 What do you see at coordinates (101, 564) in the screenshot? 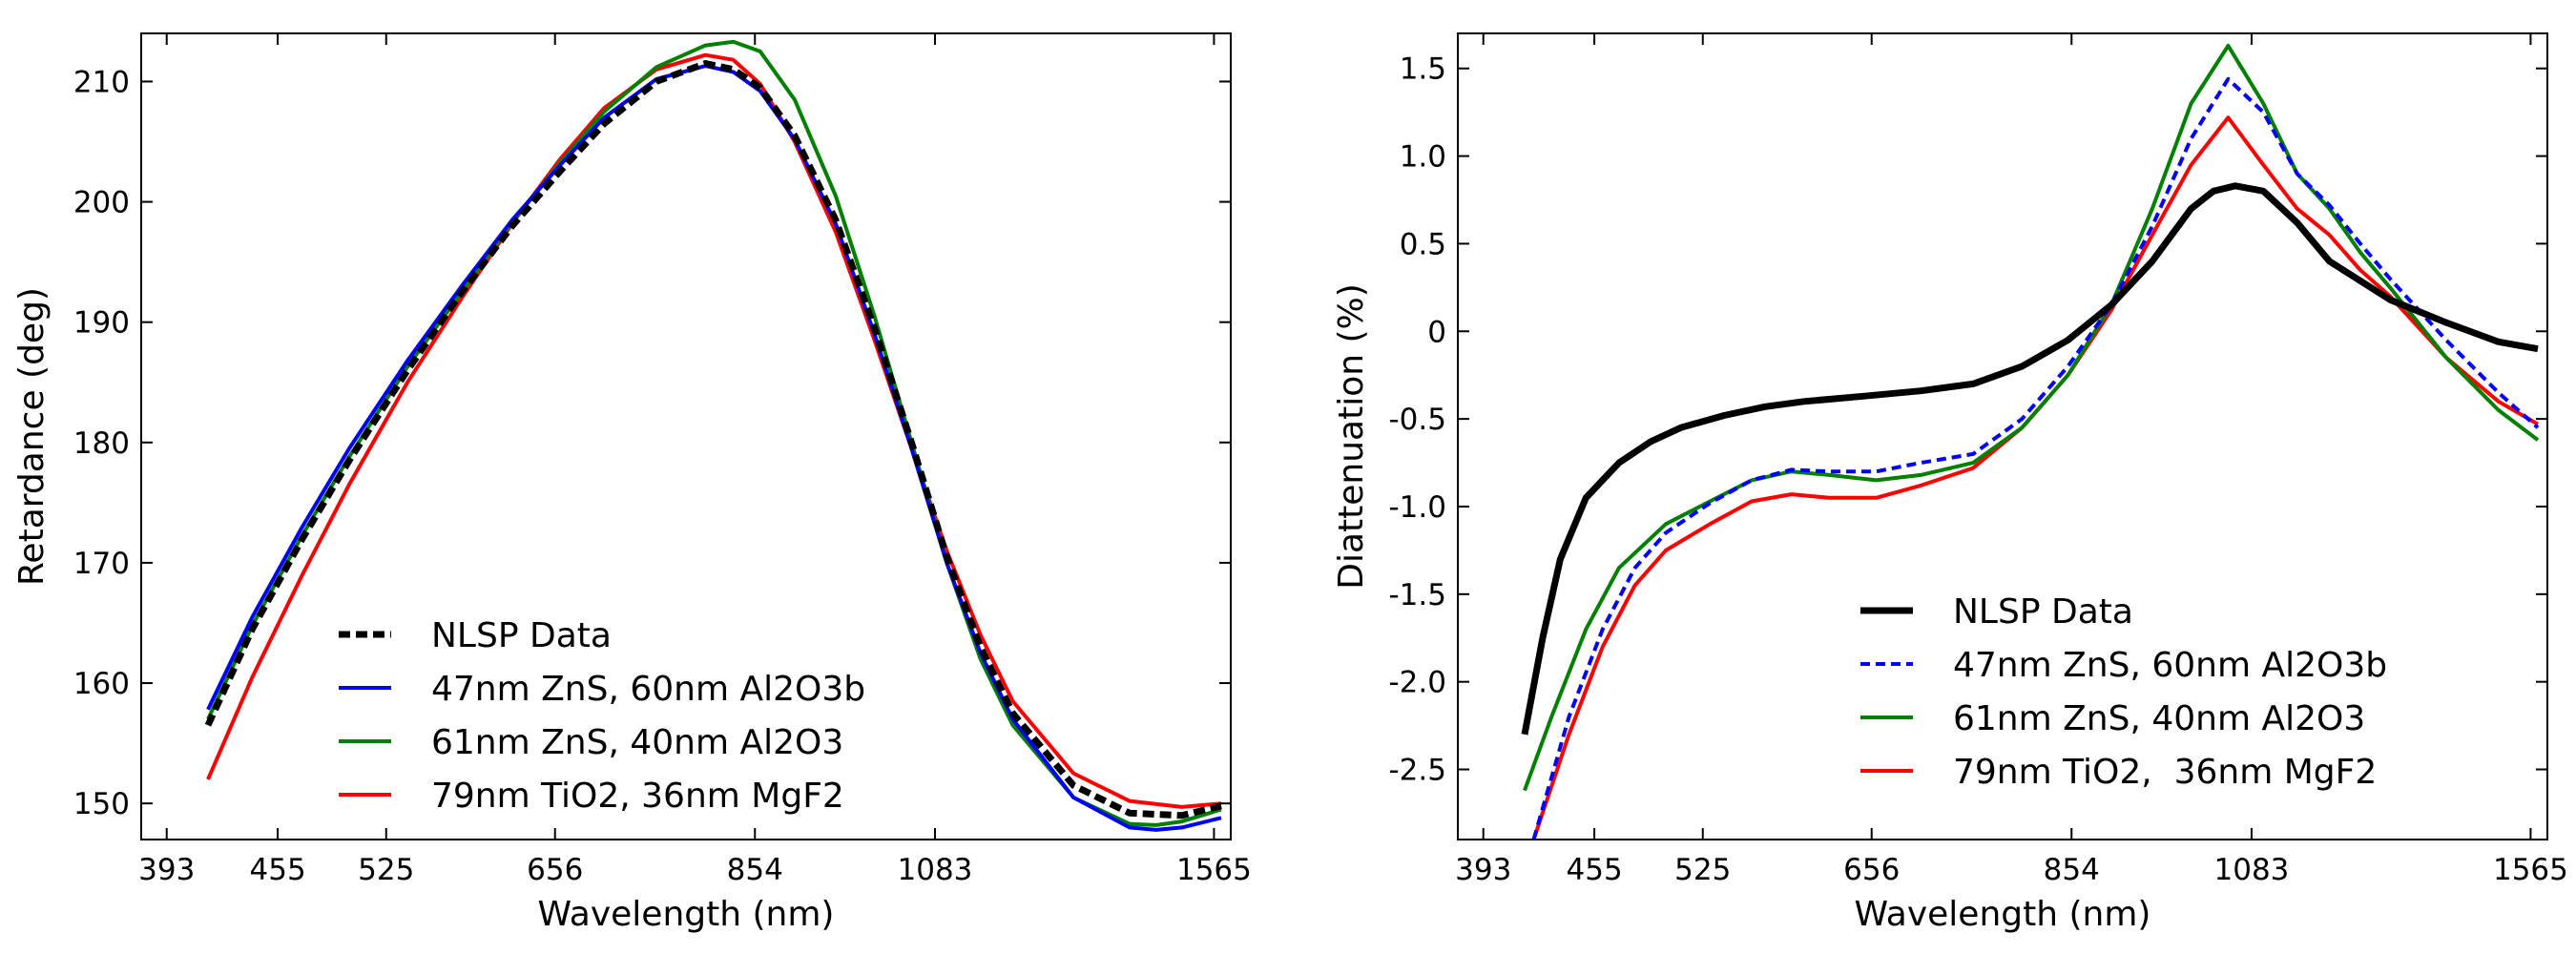
I see `y-tick-label: 170` at bounding box center [101, 564].